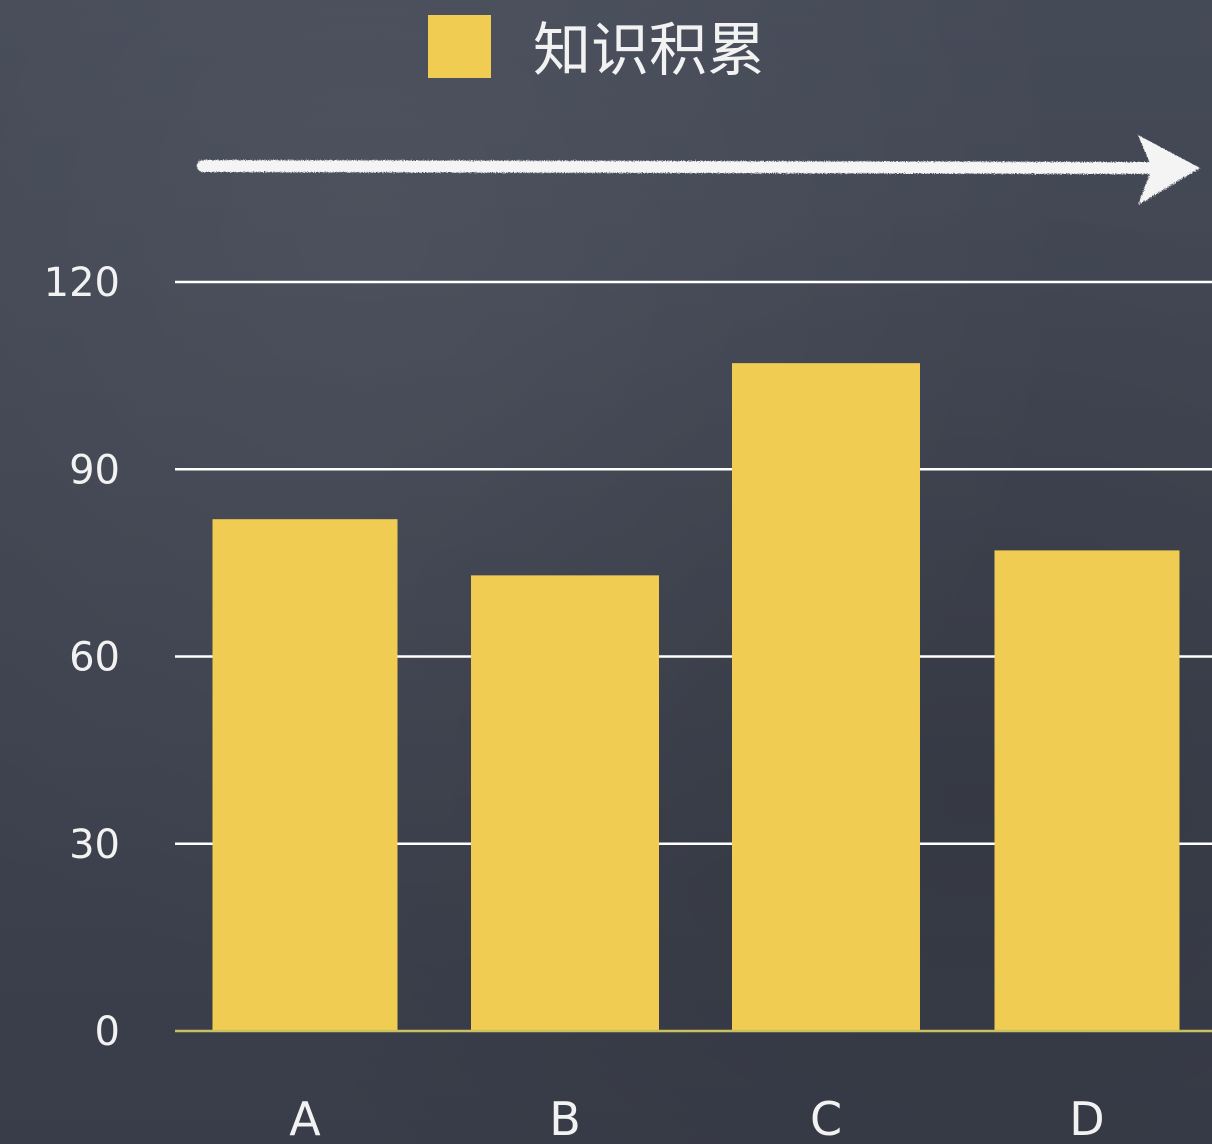  I want to click on bar-C, so click(826, 697).